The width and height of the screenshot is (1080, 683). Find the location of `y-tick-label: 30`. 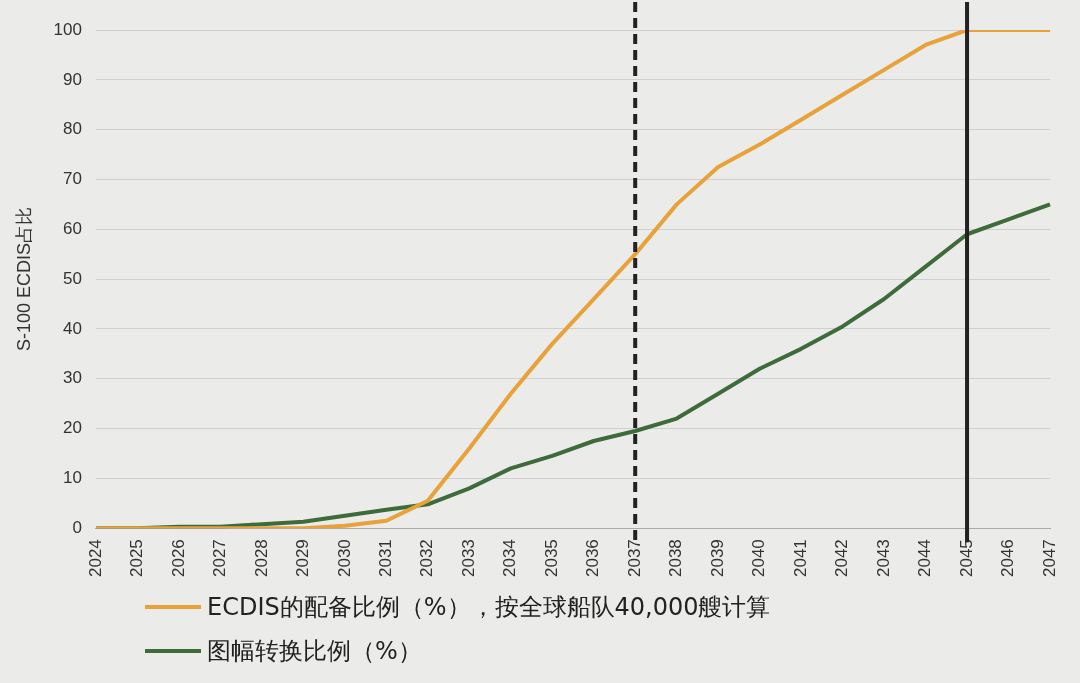

y-tick-label: 30 is located at coordinates (72, 378).